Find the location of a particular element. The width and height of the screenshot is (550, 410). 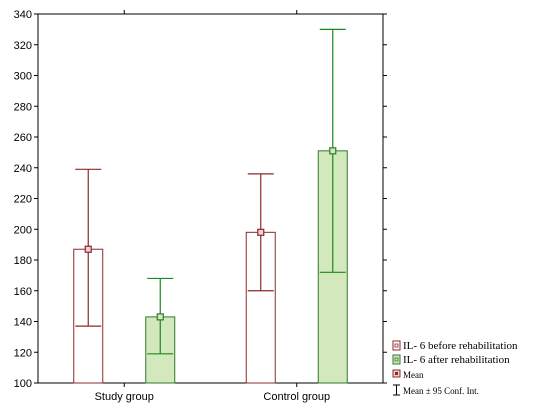

y-tick-label: 260 is located at coordinates (23, 138).